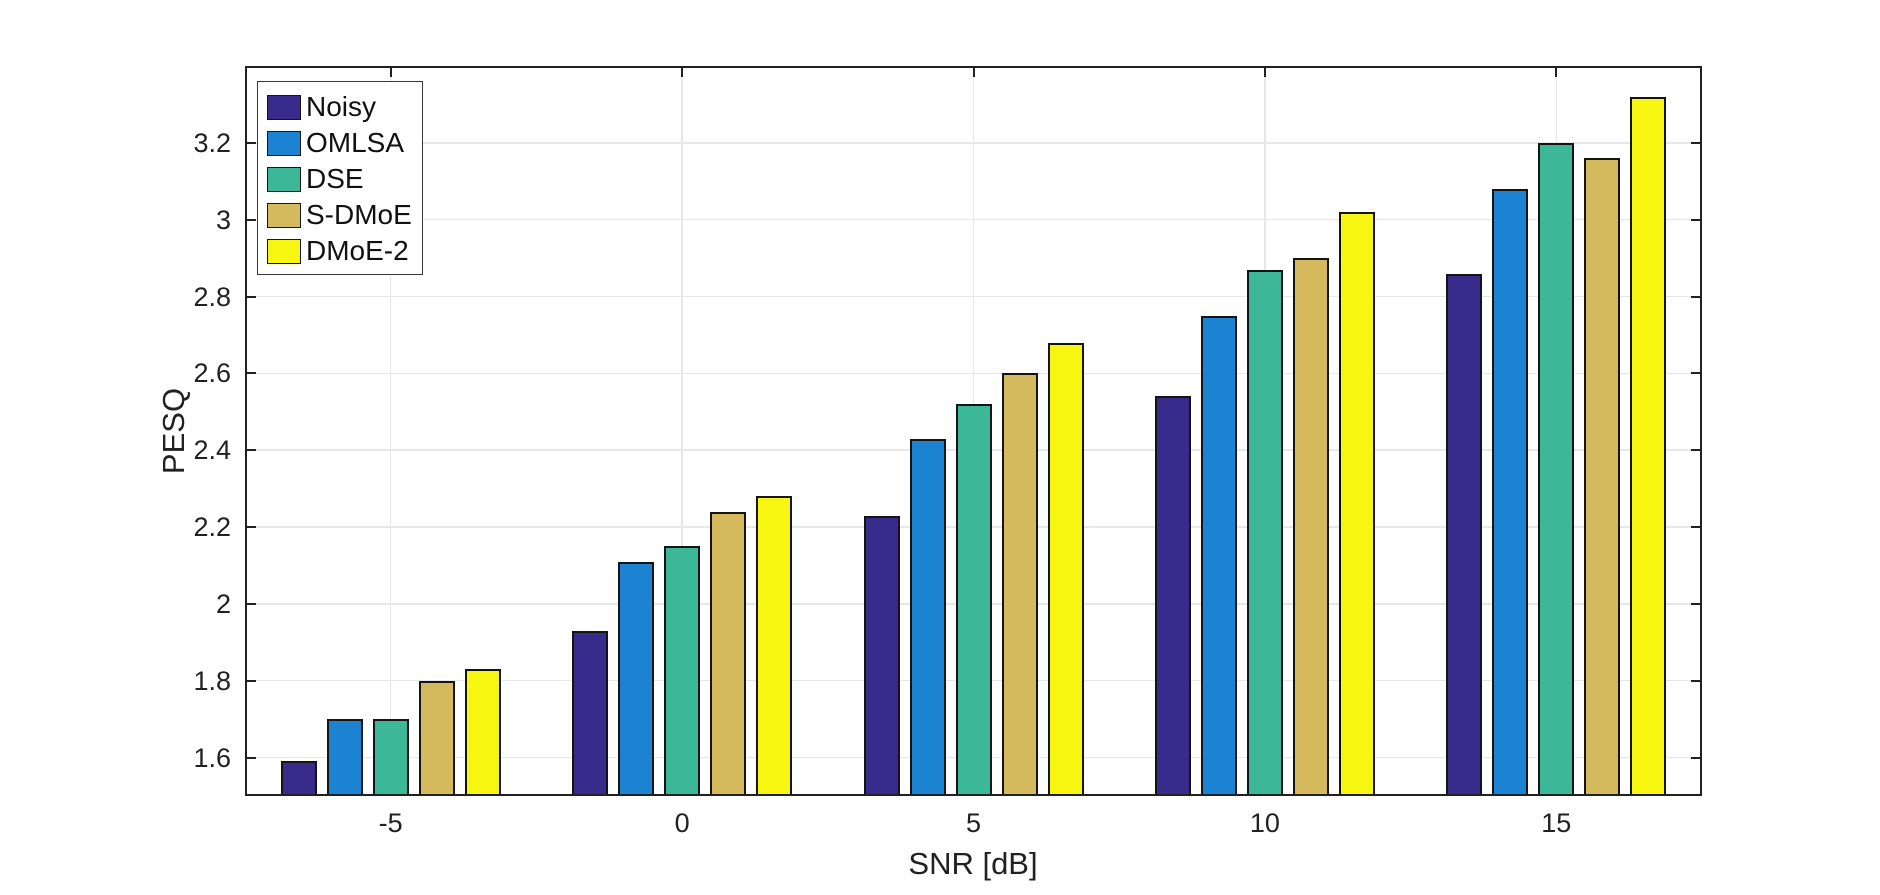 This screenshot has width=1880, height=895. I want to click on bar-dse-snr--5, so click(390, 757).